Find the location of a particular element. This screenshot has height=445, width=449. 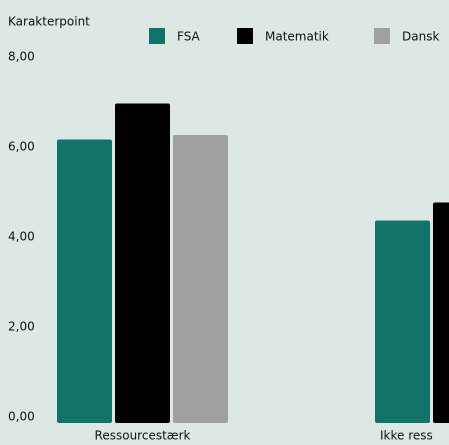

y-tick-label: 2,00 is located at coordinates (21, 327).